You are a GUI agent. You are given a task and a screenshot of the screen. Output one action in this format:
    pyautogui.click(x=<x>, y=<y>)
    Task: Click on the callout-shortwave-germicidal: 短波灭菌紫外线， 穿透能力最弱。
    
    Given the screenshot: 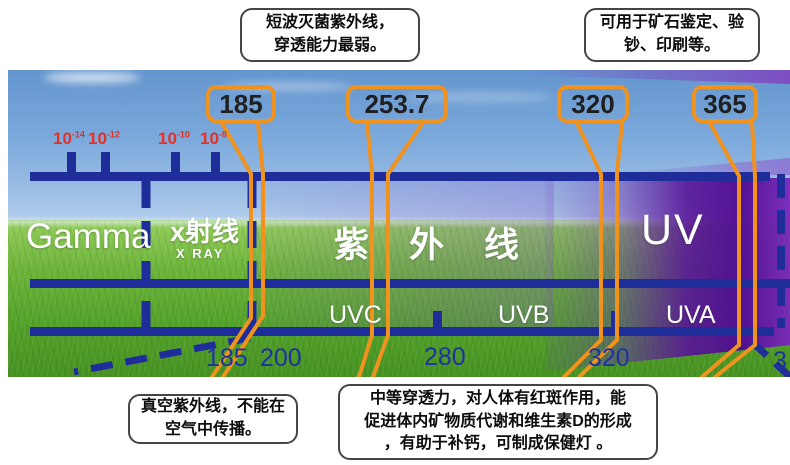 What is the action you would take?
    pyautogui.click(x=330, y=35)
    